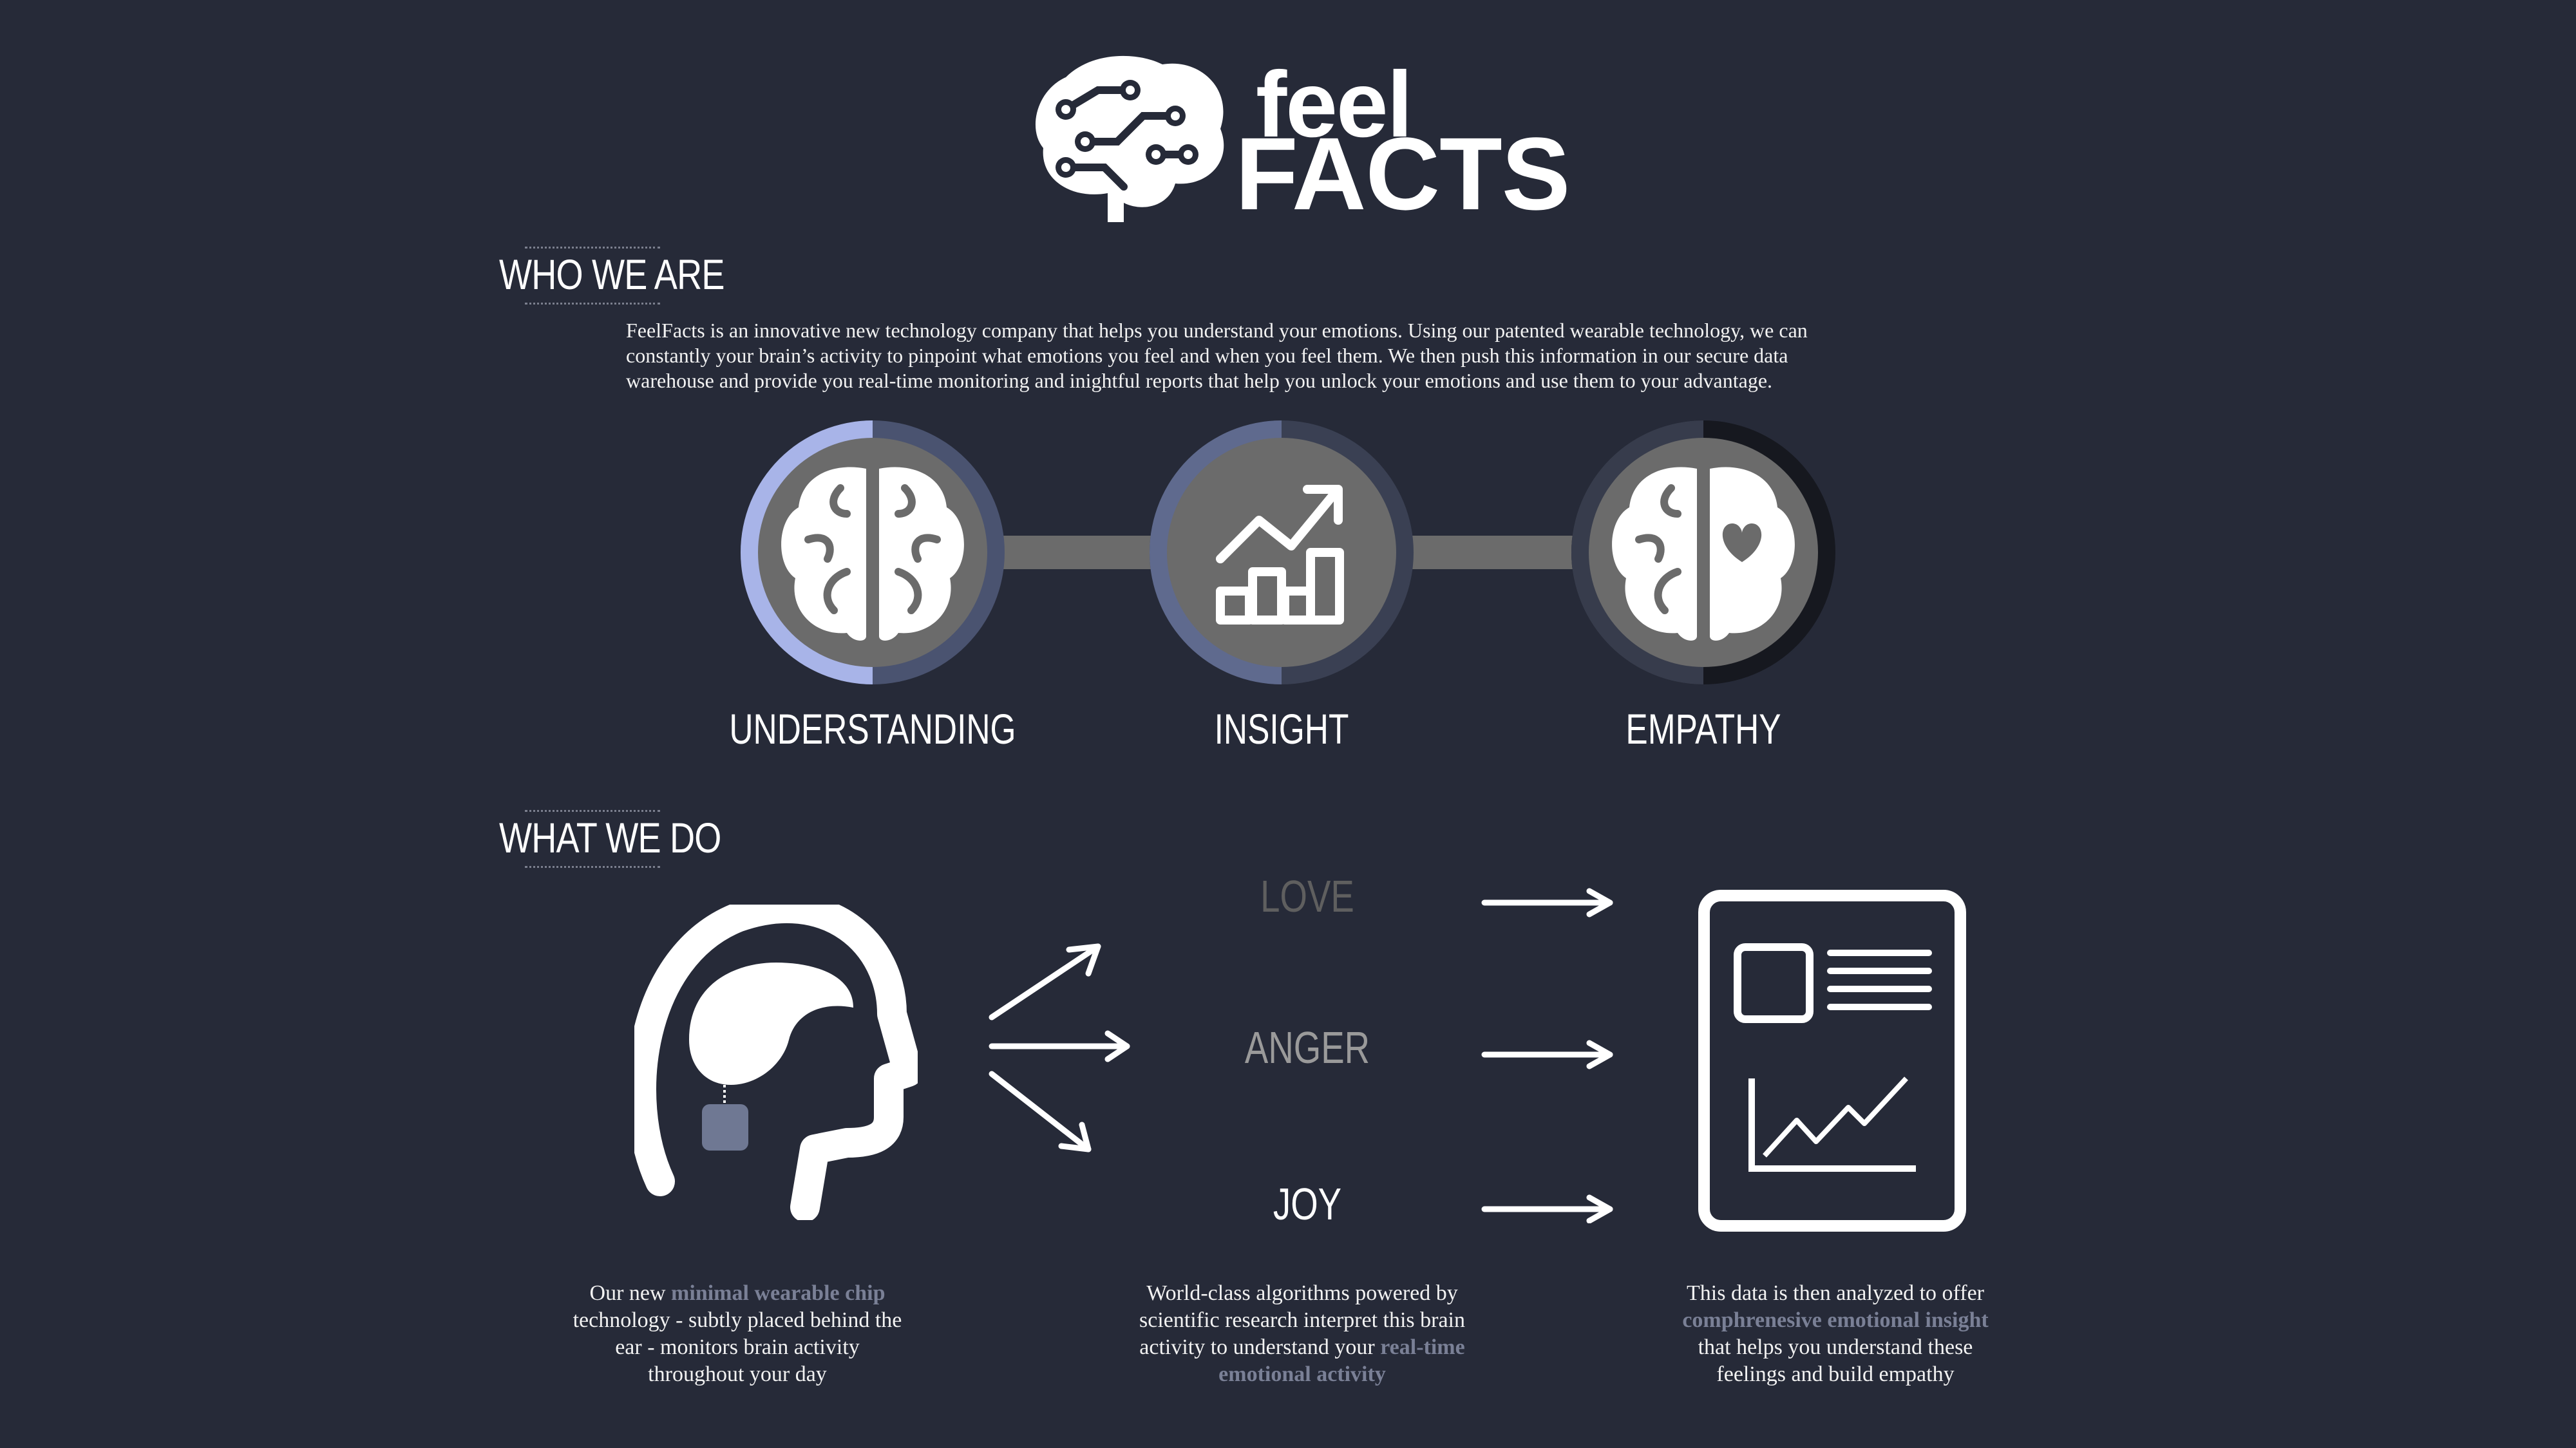 The image size is (2576, 1448). I want to click on pillar-label-empathy: EMPATHY, so click(1703, 729).